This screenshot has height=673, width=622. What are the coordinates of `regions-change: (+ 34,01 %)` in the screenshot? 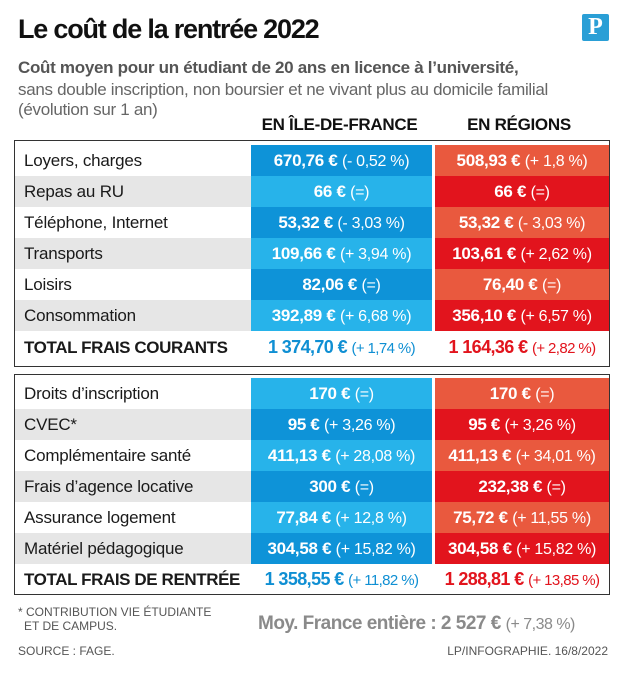 It's located at (555, 456).